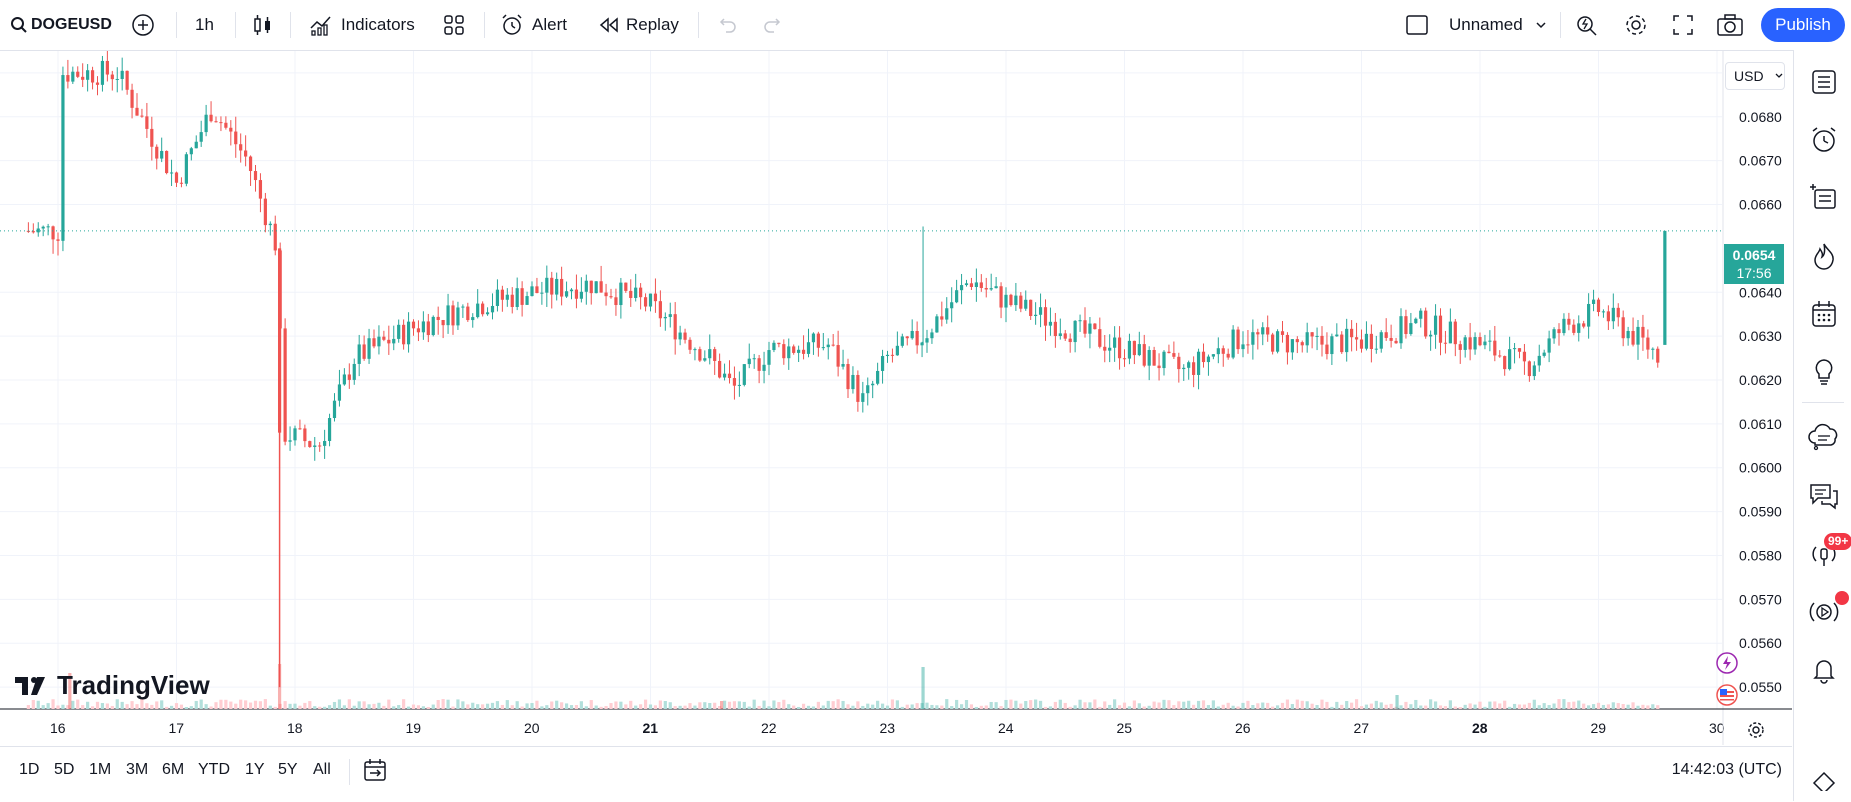  Describe the element at coordinates (1683, 25) in the screenshot. I see `fullscreen-button` at that location.